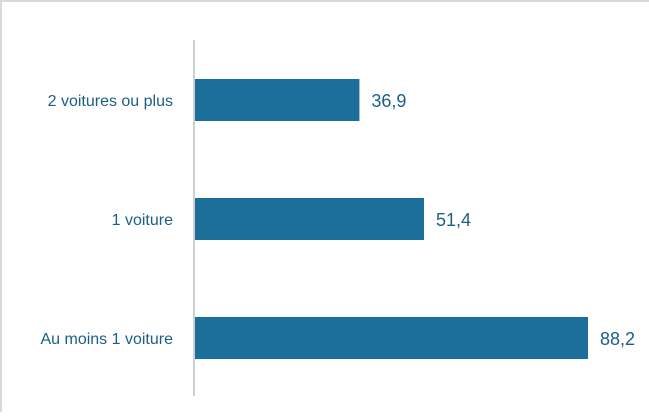 Image resolution: width=649 pixels, height=419 pixels. What do you see at coordinates (453, 220) in the screenshot?
I see `value-label-1: 51,4` at bounding box center [453, 220].